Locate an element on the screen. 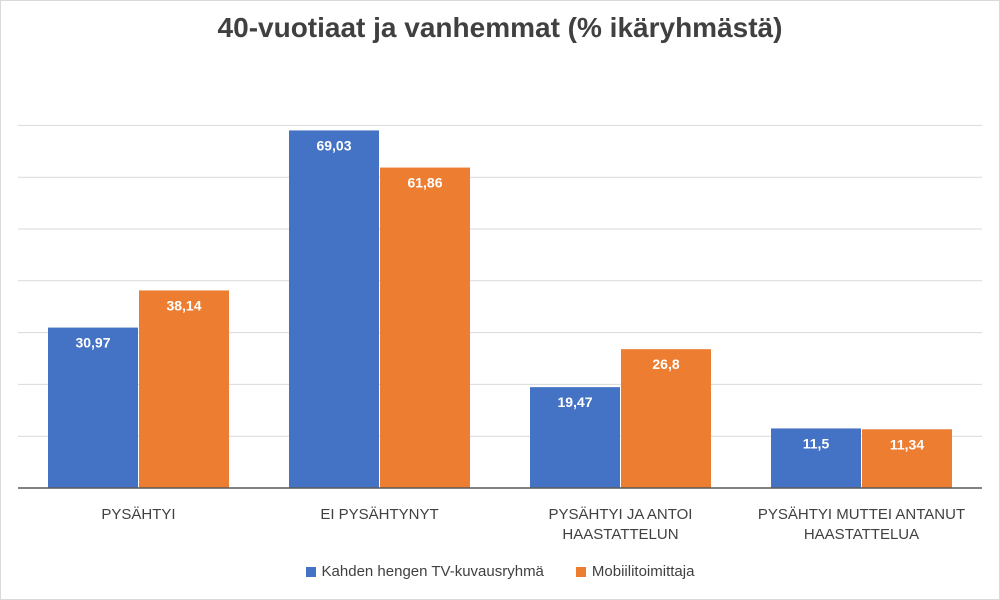  data-label: 11,5 is located at coordinates (816, 443).